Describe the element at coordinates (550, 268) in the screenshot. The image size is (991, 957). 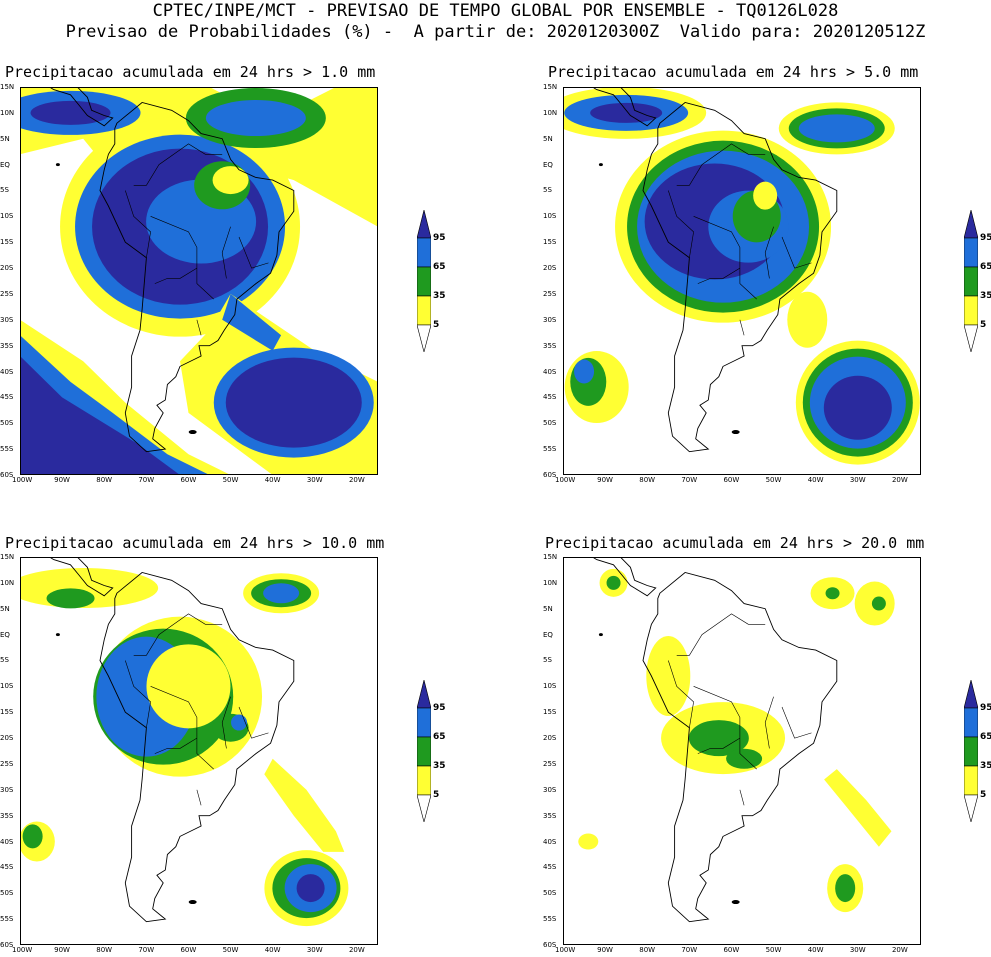
I see `lat-tick-label: 20S` at that location.